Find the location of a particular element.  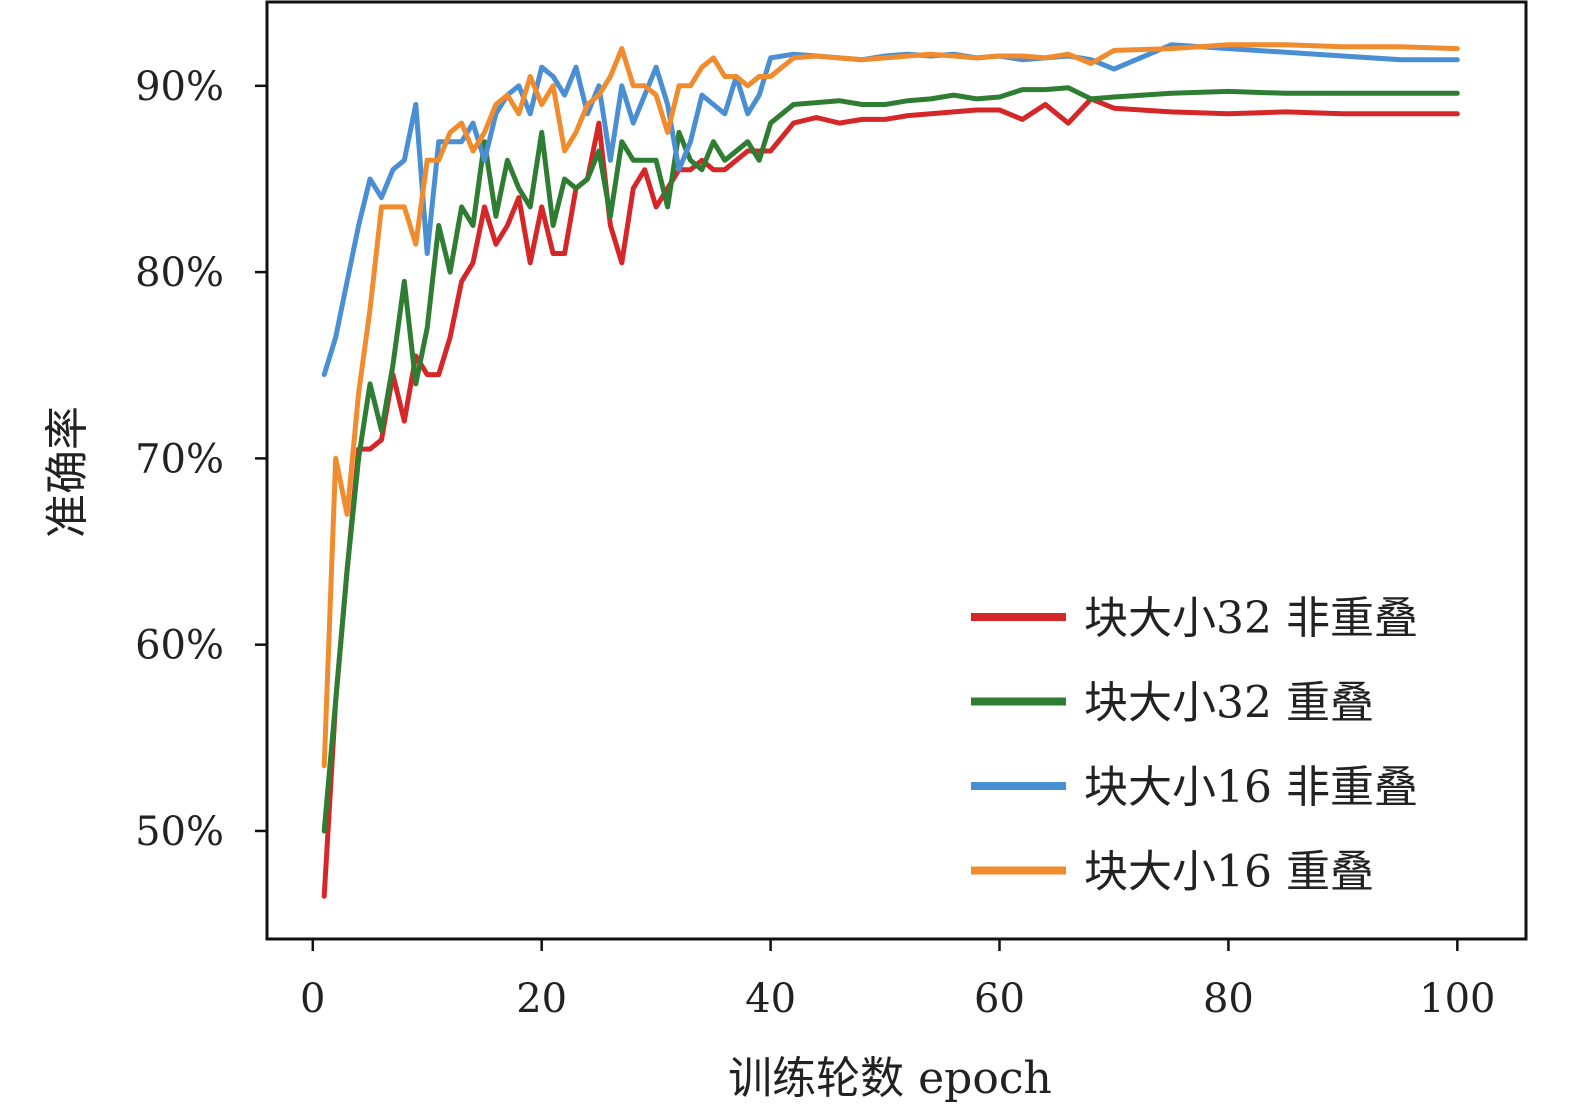

y-axis-ticks: 50% 60% 70% 80% 90% is located at coordinates (201, 459).